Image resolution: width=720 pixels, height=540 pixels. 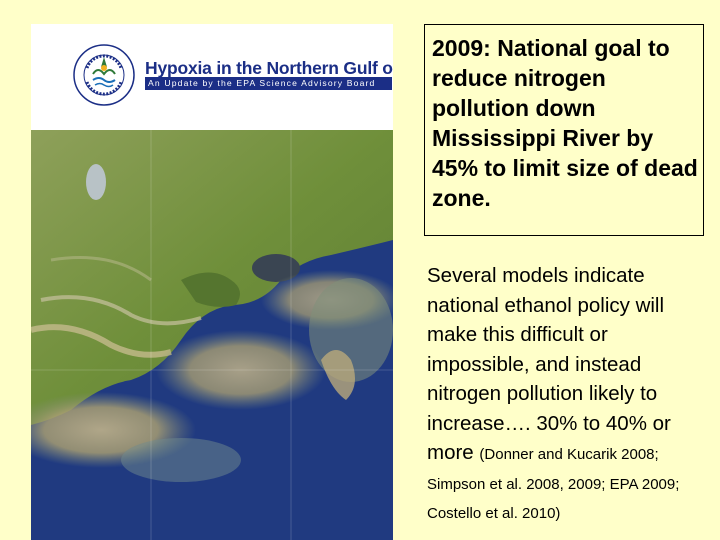 What do you see at coordinates (269, 68) in the screenshot?
I see `report-title: Hypoxia in the Northern Gulf of Mexico` at bounding box center [269, 68].